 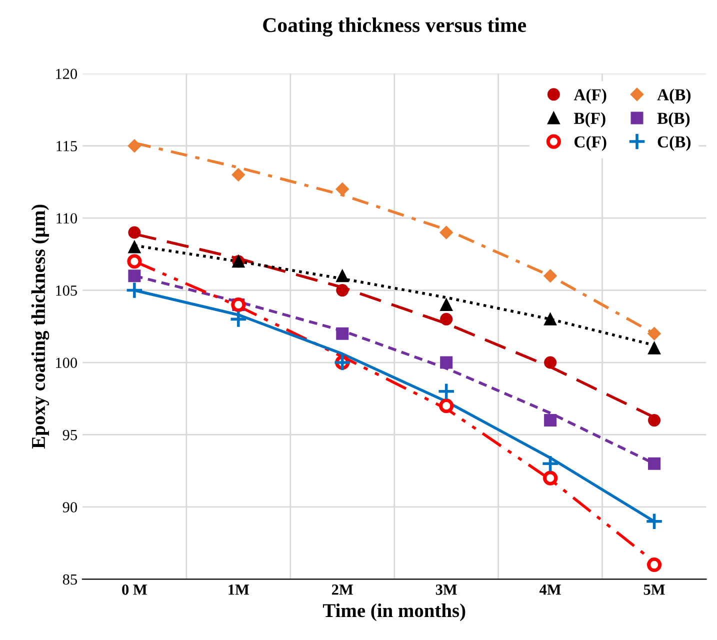 I want to click on x-tick-label: 3M, so click(x=446, y=589).